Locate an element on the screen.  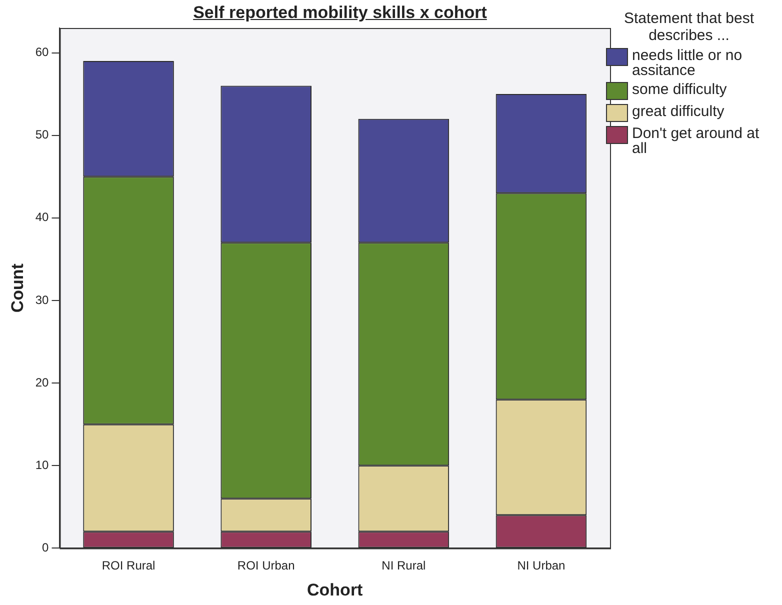
x-tick-label: ROI Urban is located at coordinates (266, 565).